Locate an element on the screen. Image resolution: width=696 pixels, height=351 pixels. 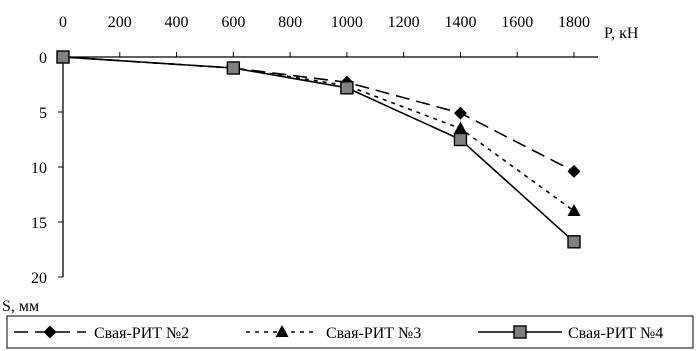
y-axis-label: S, мм is located at coordinates (20, 306).